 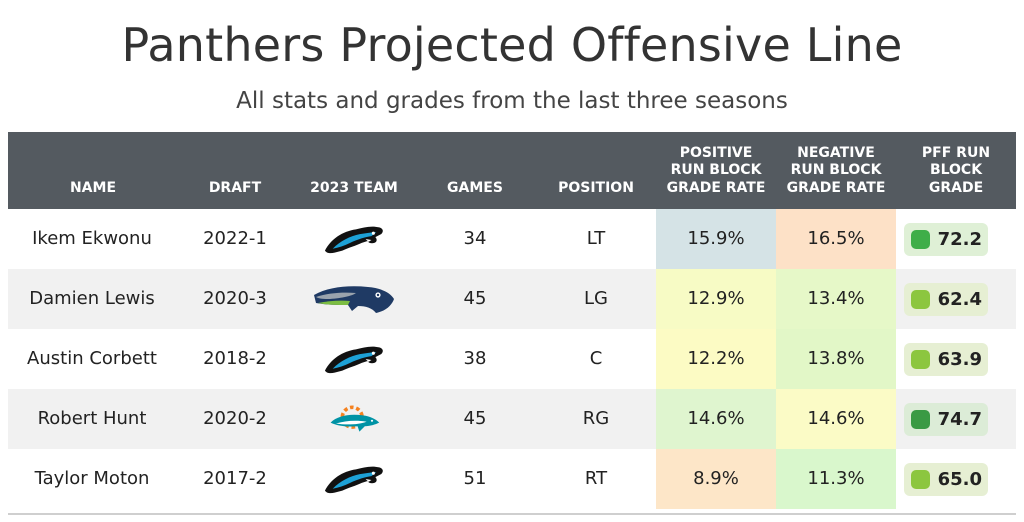 What do you see at coordinates (92, 298) in the screenshot?
I see `player-name: Damien Lewis` at bounding box center [92, 298].